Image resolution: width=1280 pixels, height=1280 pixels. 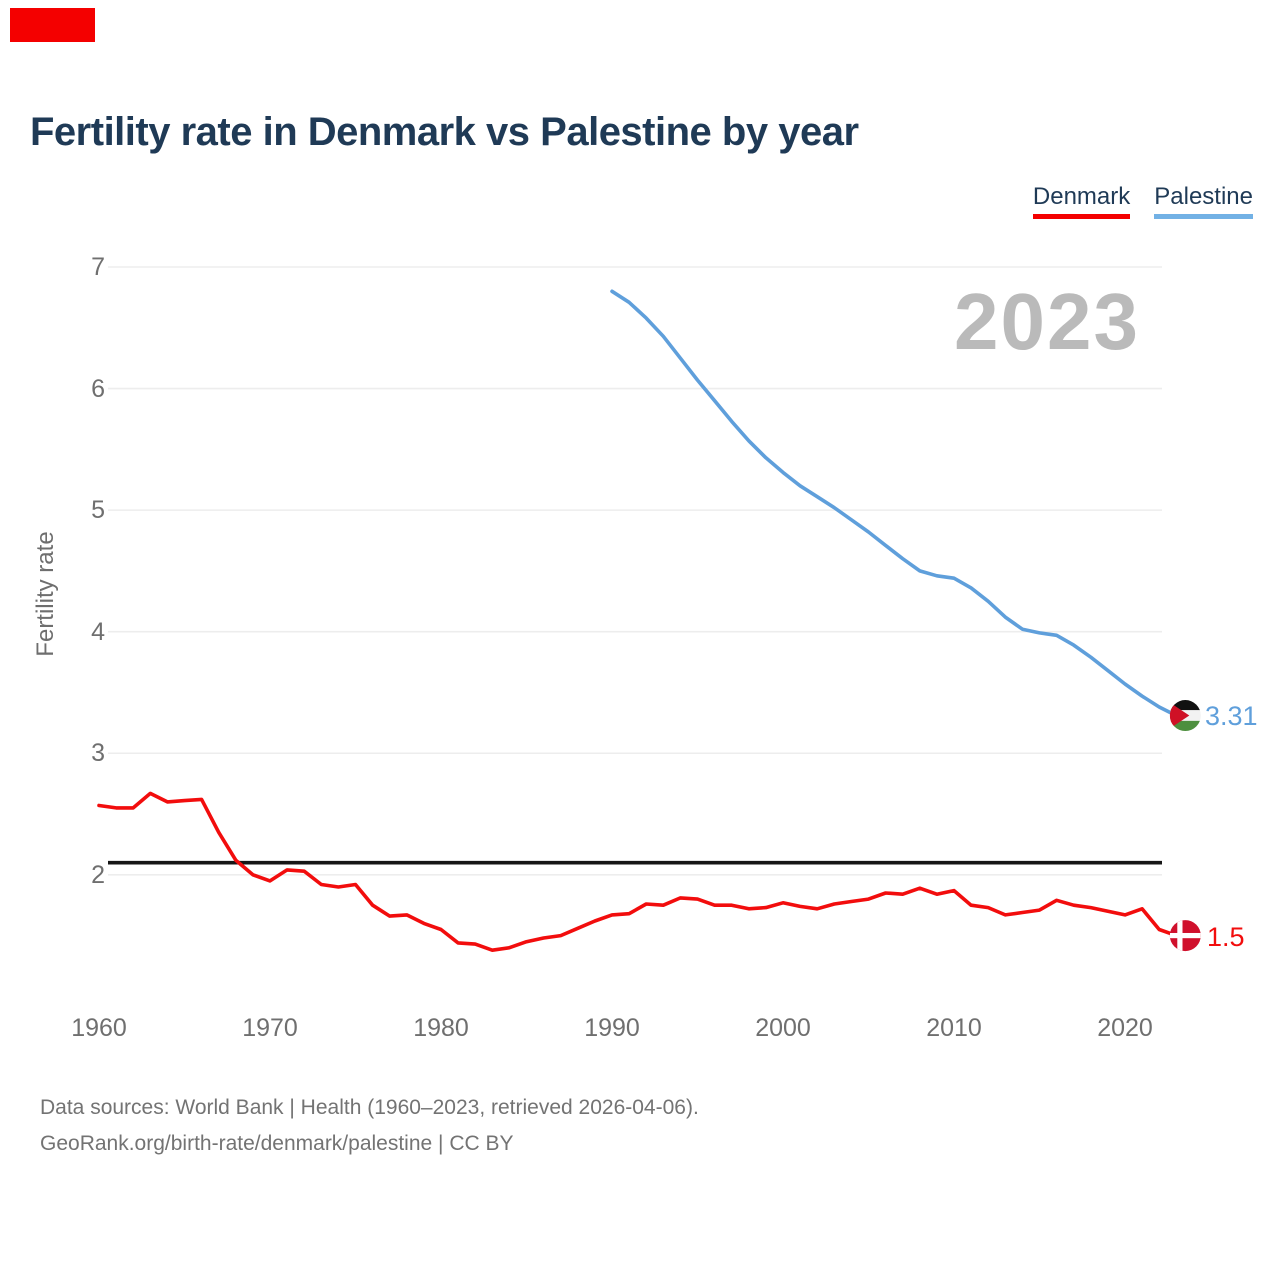 What do you see at coordinates (441, 1028) in the screenshot?
I see `x-tick-label: 1980` at bounding box center [441, 1028].